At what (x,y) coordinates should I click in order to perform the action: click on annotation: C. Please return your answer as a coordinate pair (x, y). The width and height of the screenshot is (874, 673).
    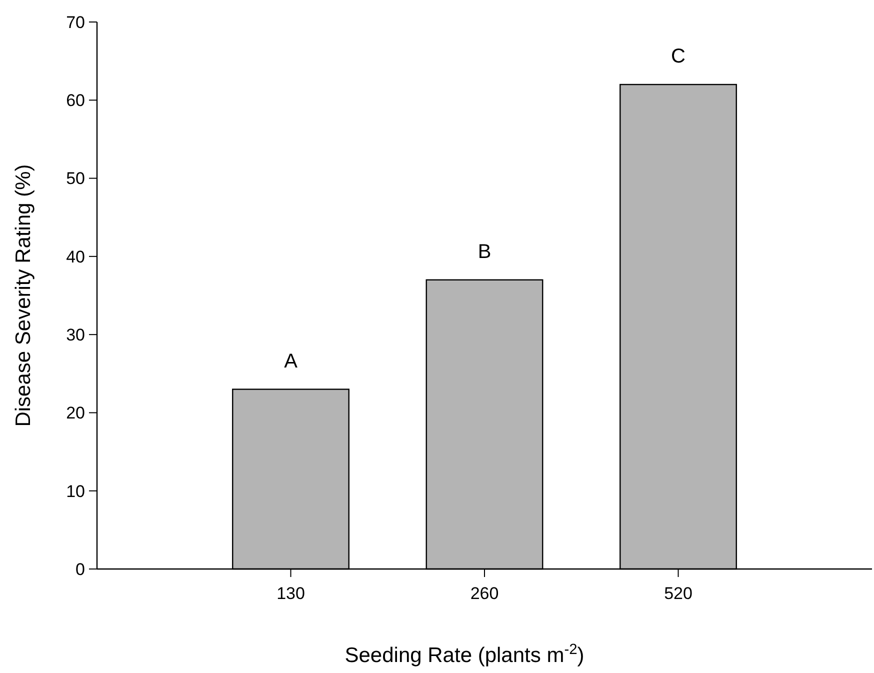
    Looking at the image, I should click on (678, 57).